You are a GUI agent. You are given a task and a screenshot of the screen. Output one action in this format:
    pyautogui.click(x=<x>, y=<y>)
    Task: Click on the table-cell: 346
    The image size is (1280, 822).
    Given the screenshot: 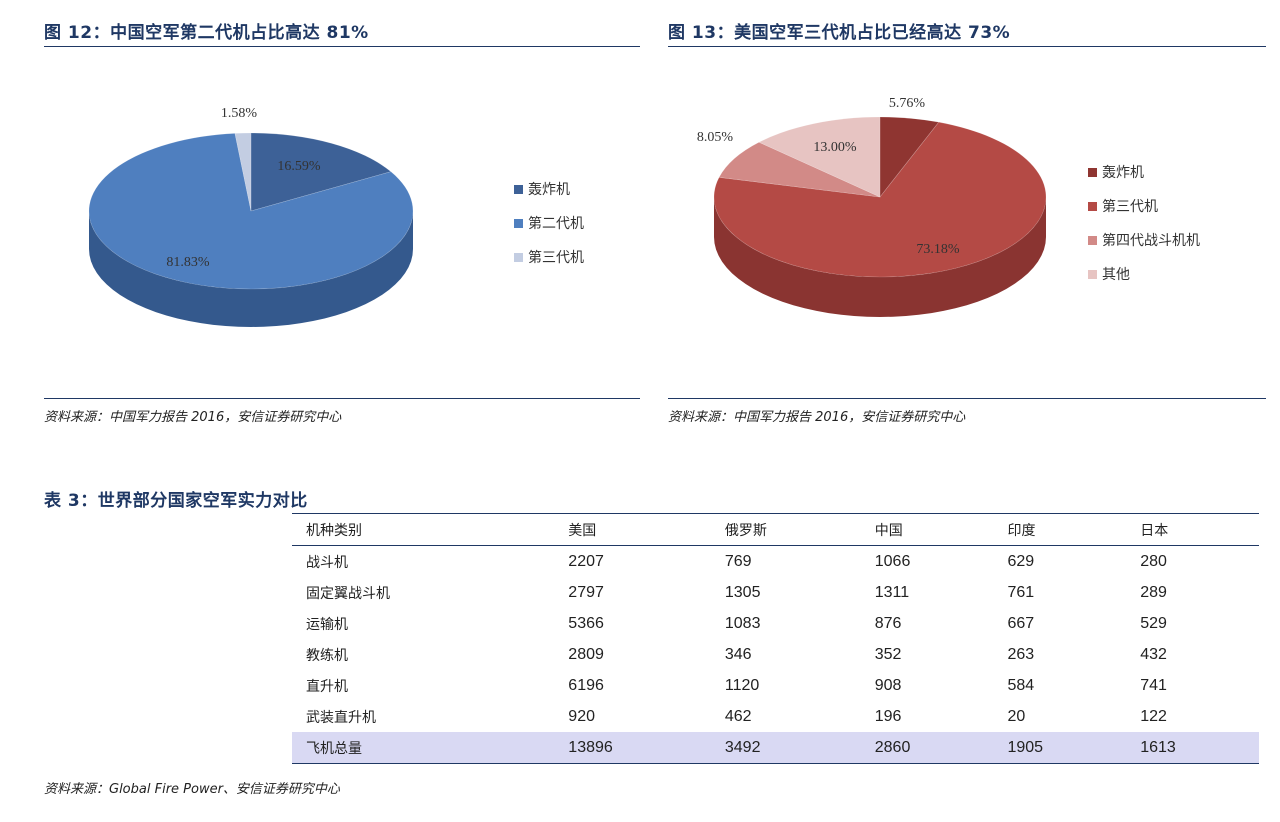 What is the action you would take?
    pyautogui.click(x=738, y=654)
    